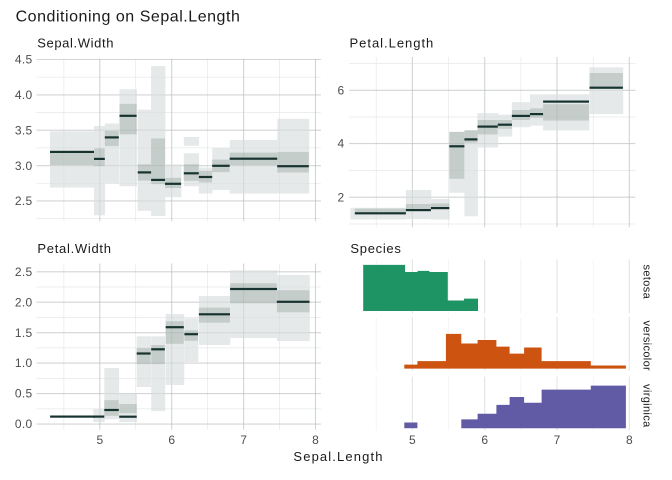 The image size is (672, 480). What do you see at coordinates (338, 456) in the screenshot?
I see `svg-text: Sepal.Length` at bounding box center [338, 456].